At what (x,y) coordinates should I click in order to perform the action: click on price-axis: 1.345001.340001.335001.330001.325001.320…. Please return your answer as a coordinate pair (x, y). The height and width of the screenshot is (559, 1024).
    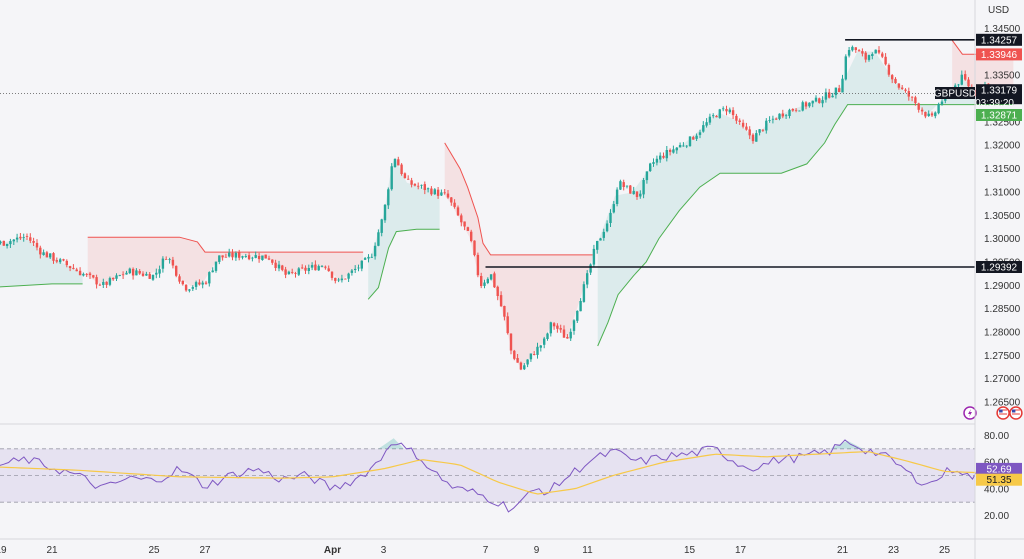
    Looking at the image, I should click on (1002, 216).